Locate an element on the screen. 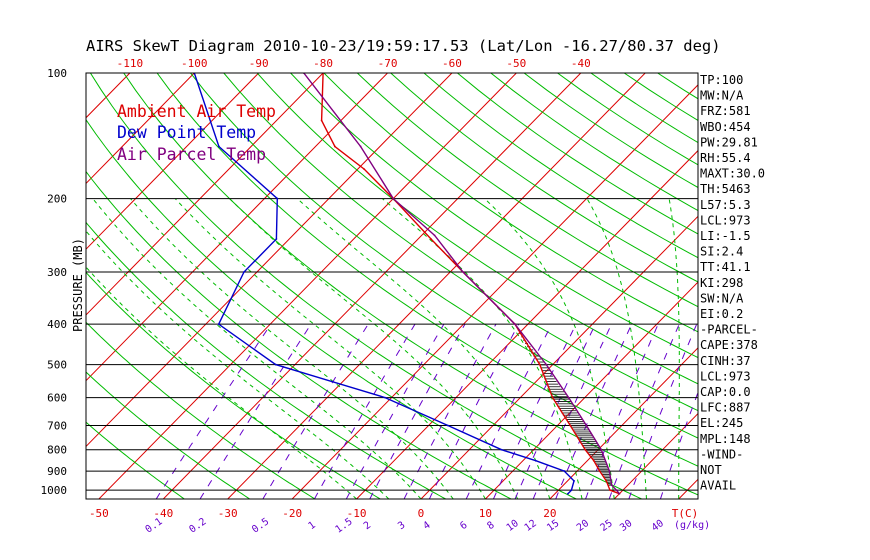  mixing-ratio-label: 0.5 is located at coordinates (260, 525).